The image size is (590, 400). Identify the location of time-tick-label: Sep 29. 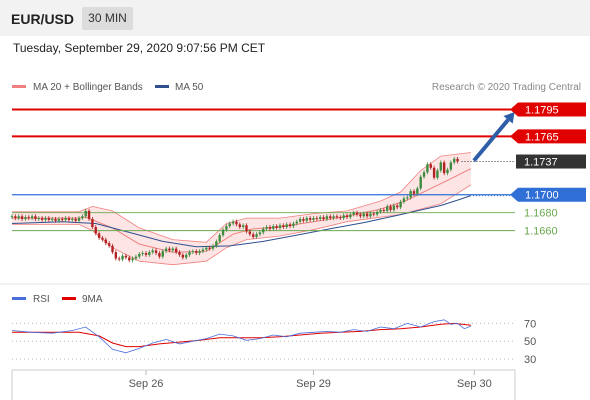
(313, 384).